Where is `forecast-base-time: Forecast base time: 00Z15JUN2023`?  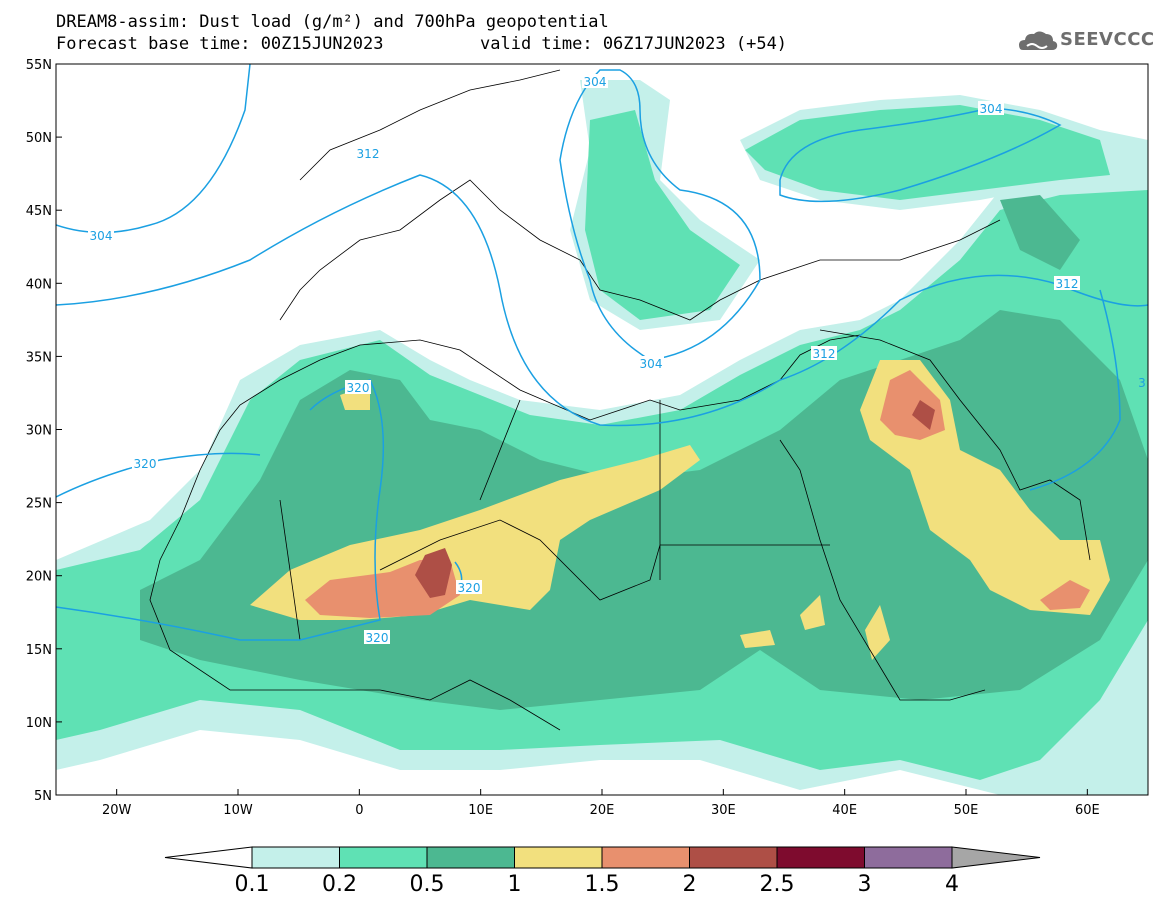
forecast-base-time: Forecast base time: 00Z15JUN2023 is located at coordinates (220, 44).